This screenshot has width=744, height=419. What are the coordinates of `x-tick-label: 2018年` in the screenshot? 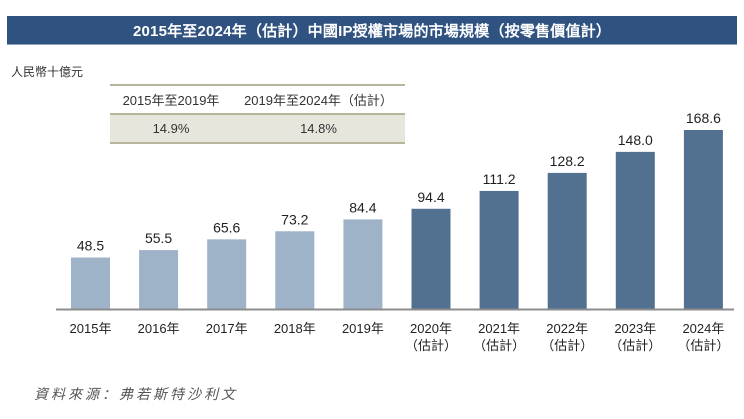 It's located at (295, 328).